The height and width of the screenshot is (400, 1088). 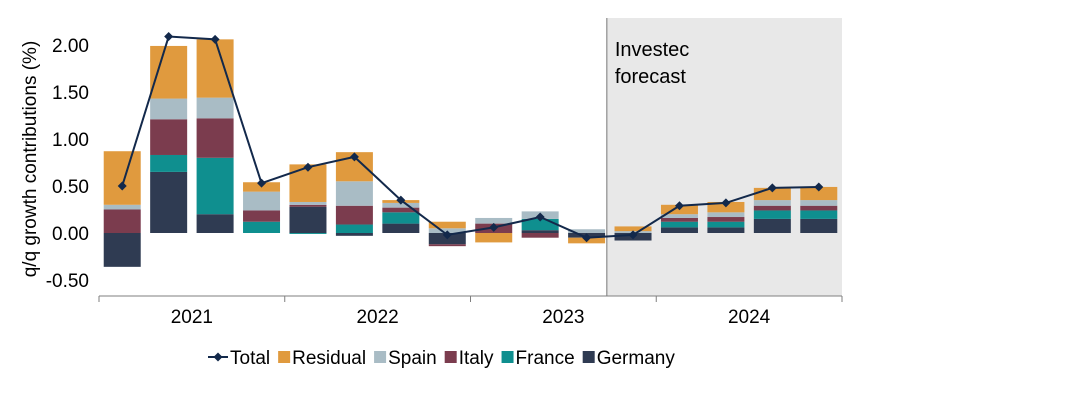 I want to click on bar-residual-2022q4, so click(x=447, y=225).